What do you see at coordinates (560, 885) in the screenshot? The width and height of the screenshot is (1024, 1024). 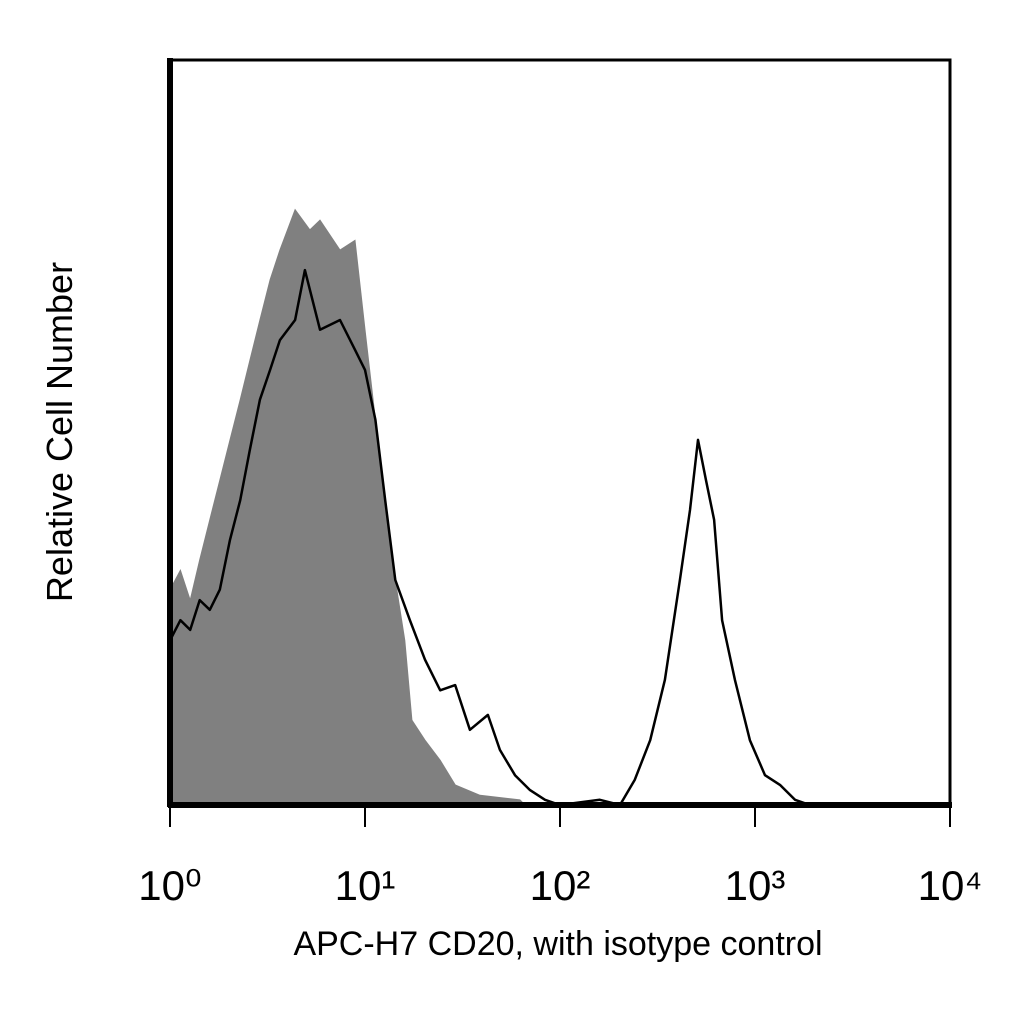 I see `x-tick-label: 10²` at bounding box center [560, 885].